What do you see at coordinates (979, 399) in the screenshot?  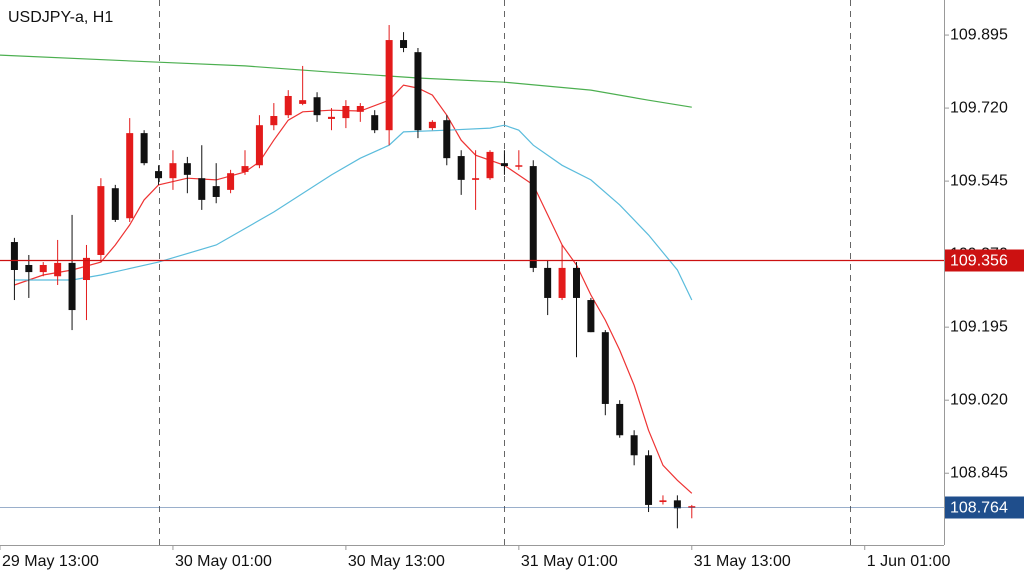 I see `y-tick-label: 109.020` at bounding box center [979, 399].